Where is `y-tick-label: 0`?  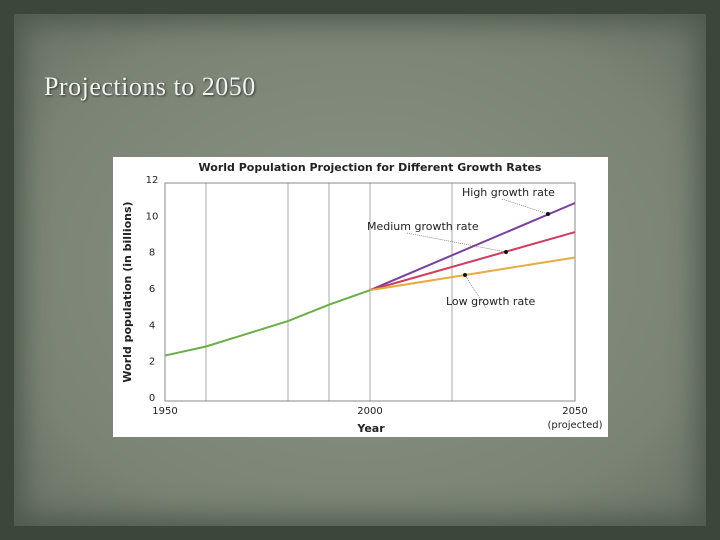 y-tick-label: 0 is located at coordinates (152, 398).